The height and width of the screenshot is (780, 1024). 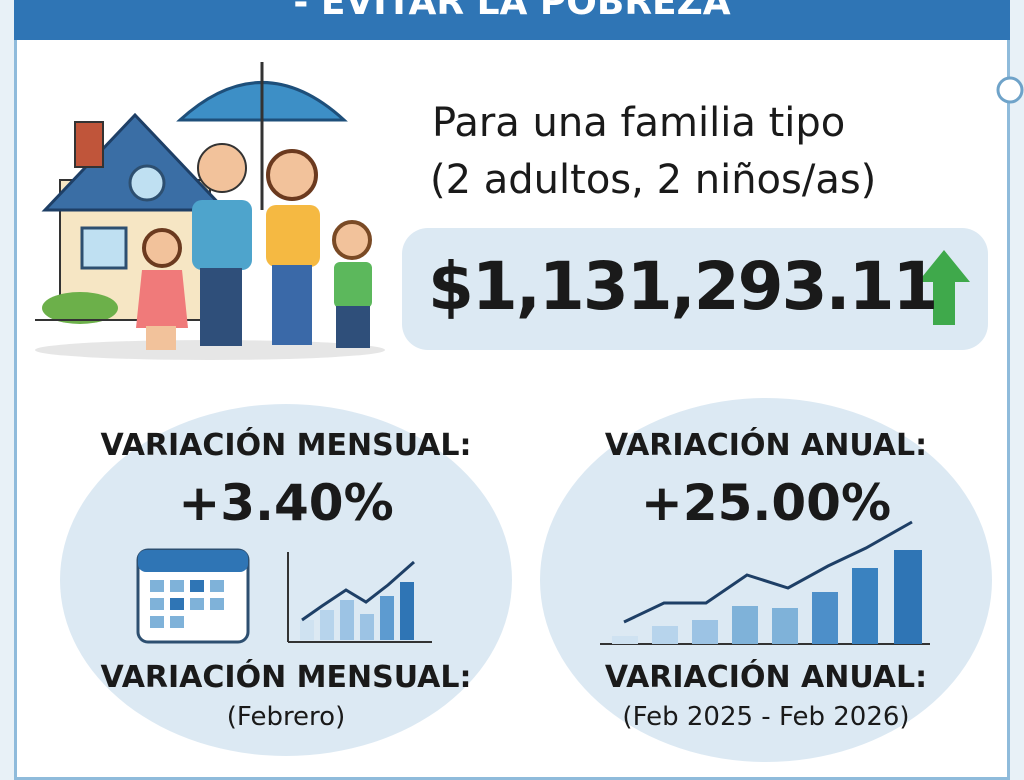 What do you see at coordinates (286, 503) in the screenshot?
I see `monthly-value: +3.40%` at bounding box center [286, 503].